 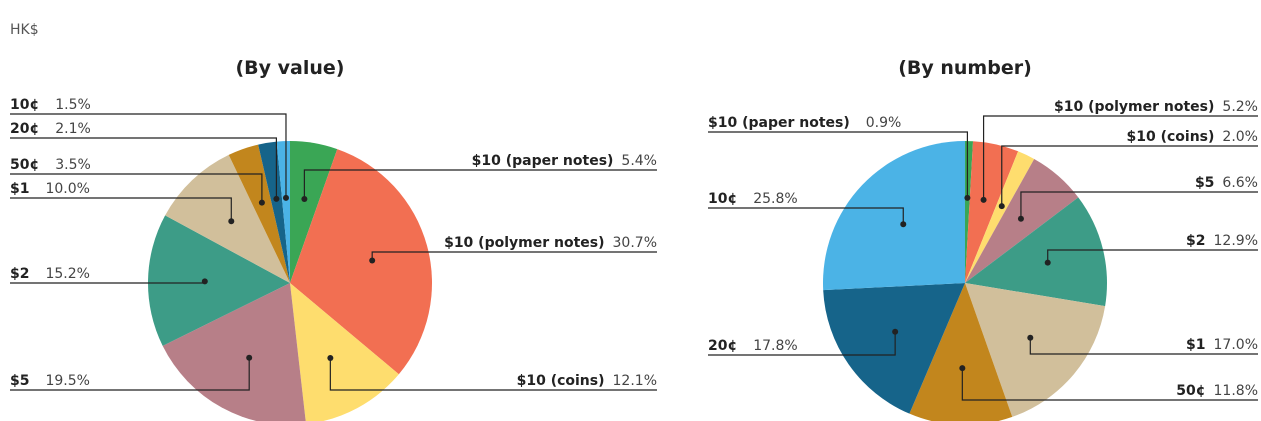 What do you see at coordinates (73, 105) in the screenshot?
I see `slice-value: 1.5%` at bounding box center [73, 105].